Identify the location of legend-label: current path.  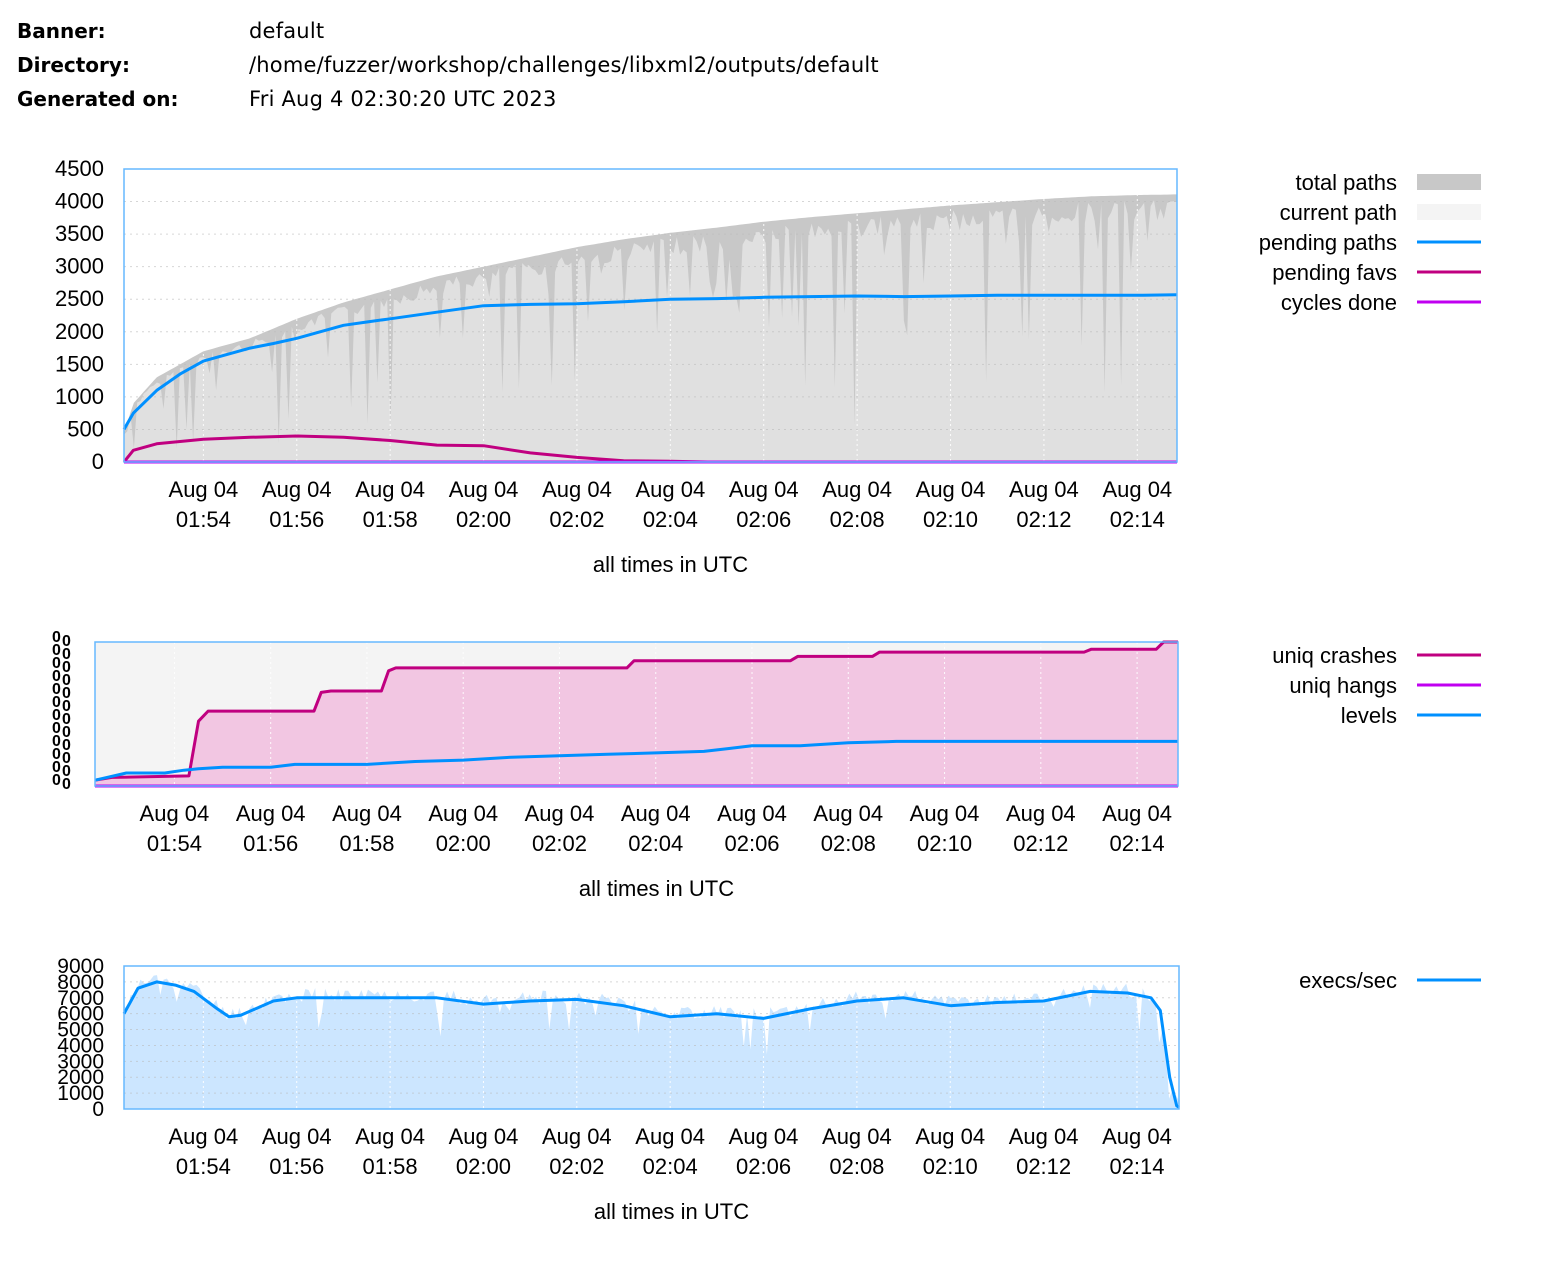
(1338, 212).